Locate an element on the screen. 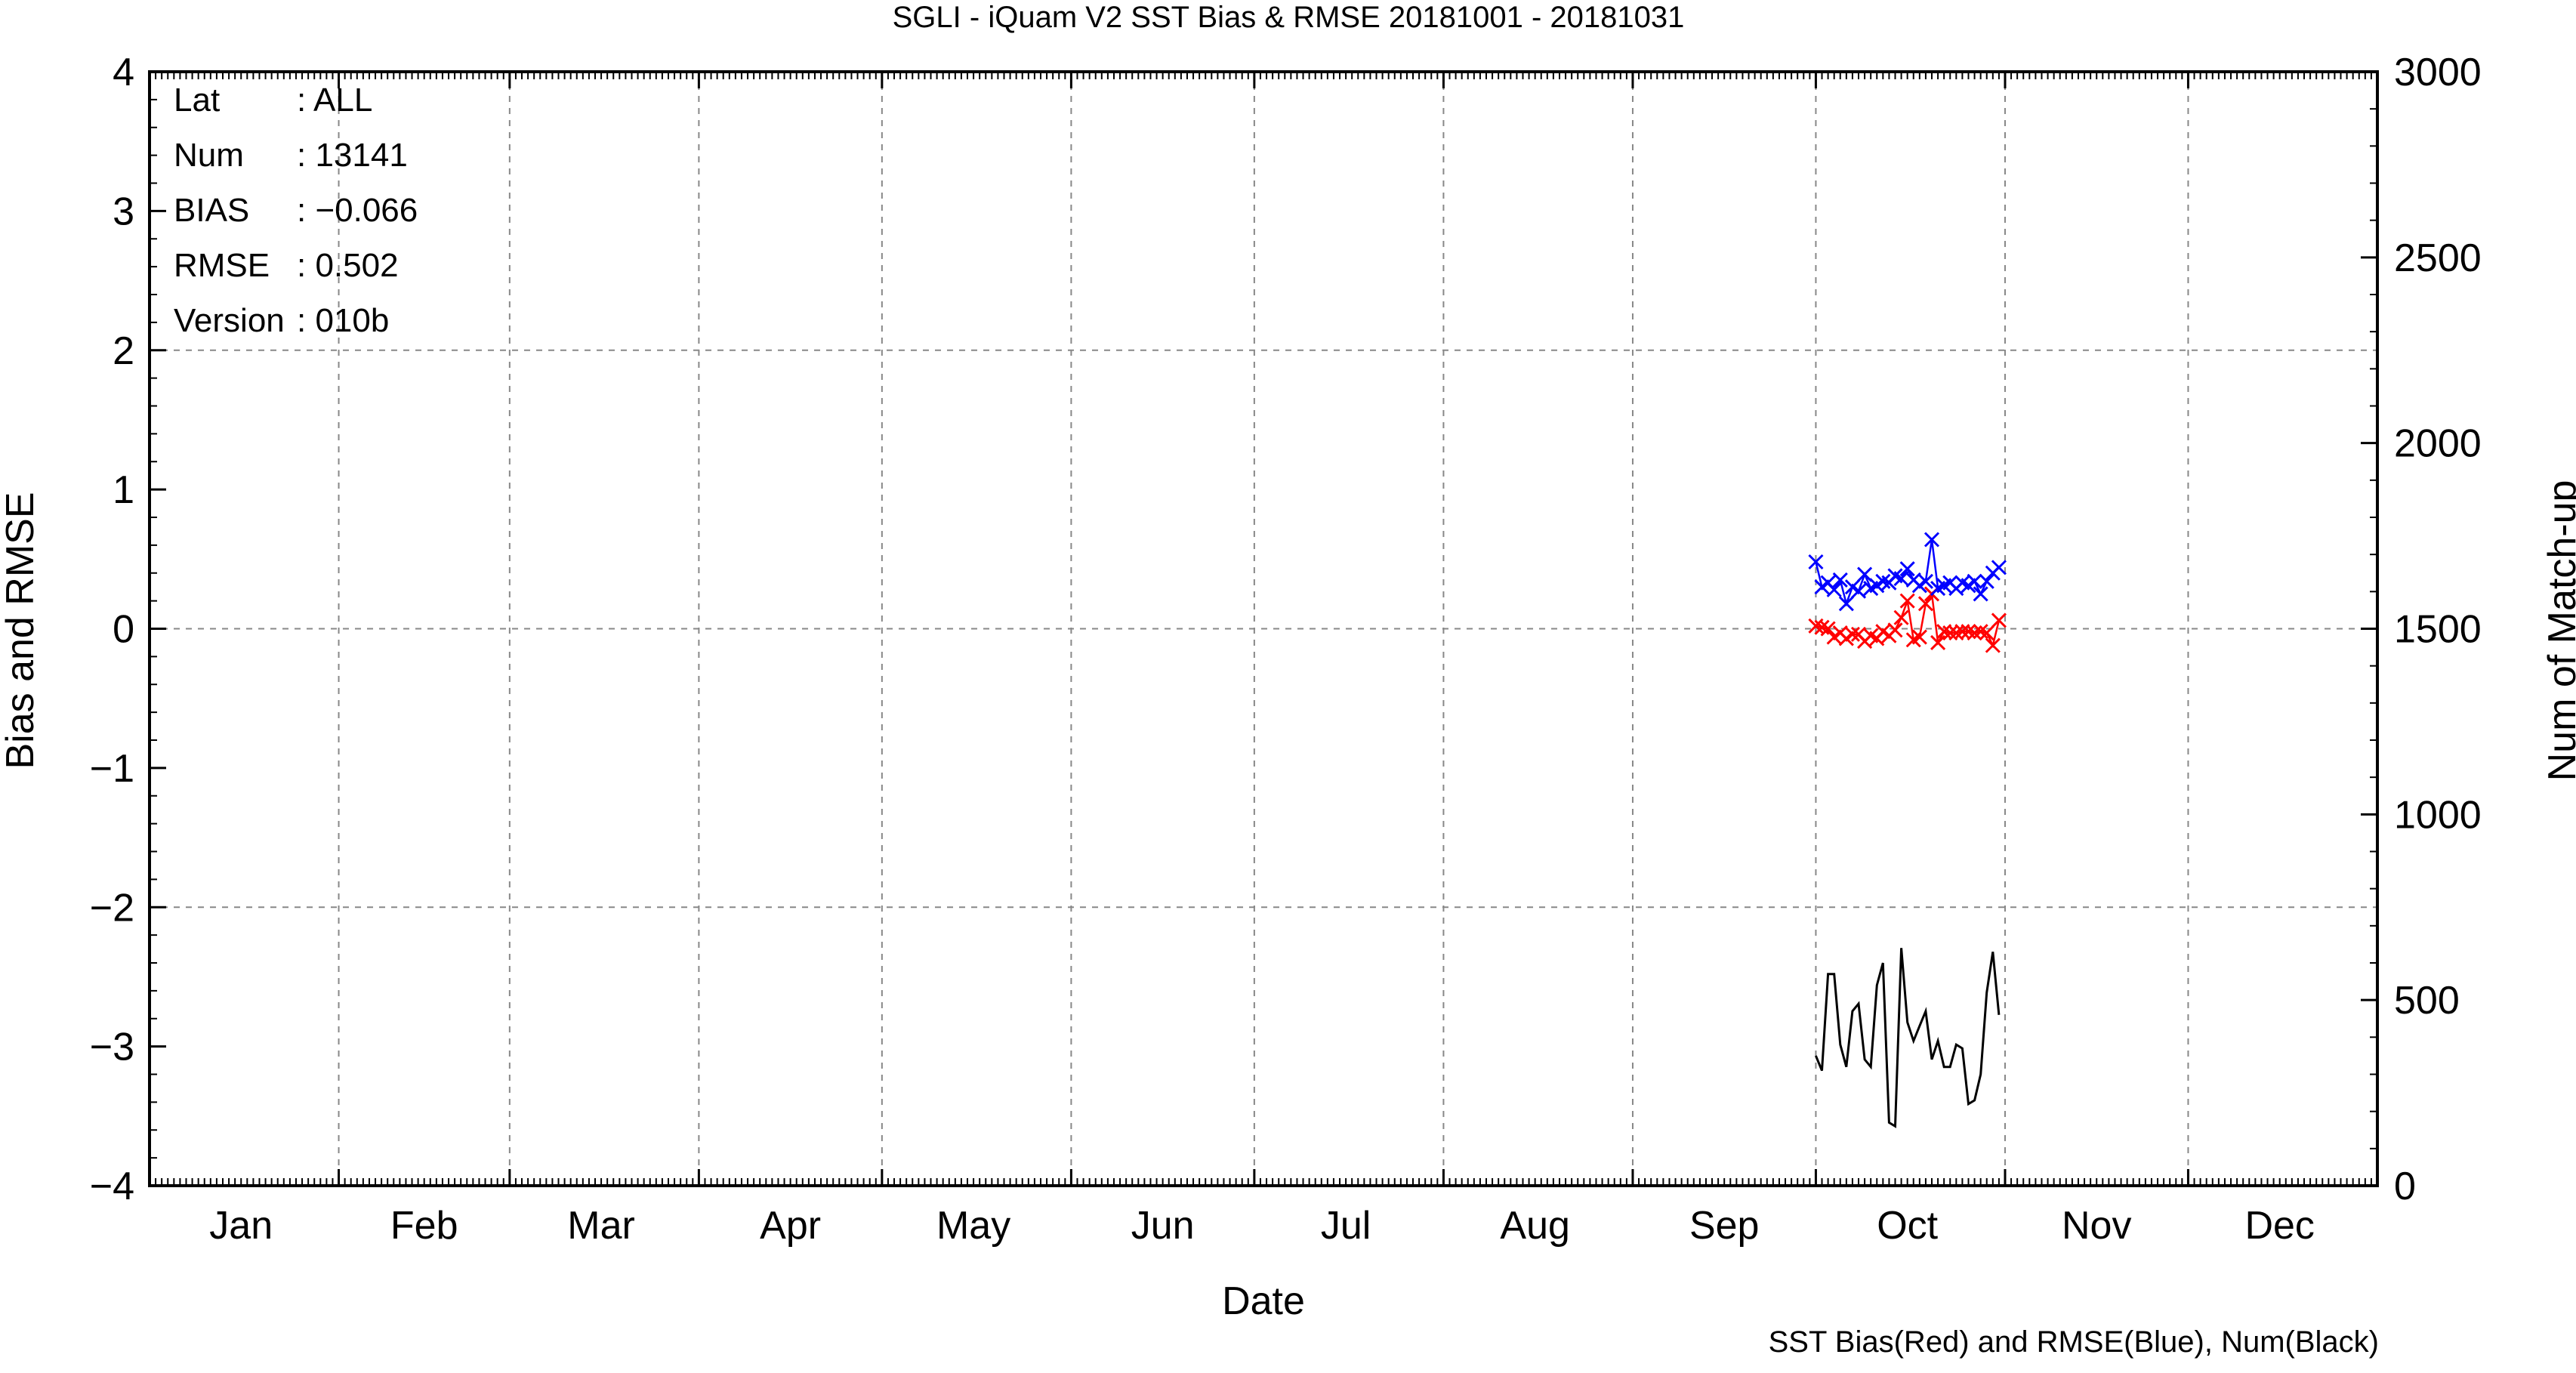  y2-tick-label: 0 is located at coordinates (2405, 1186).